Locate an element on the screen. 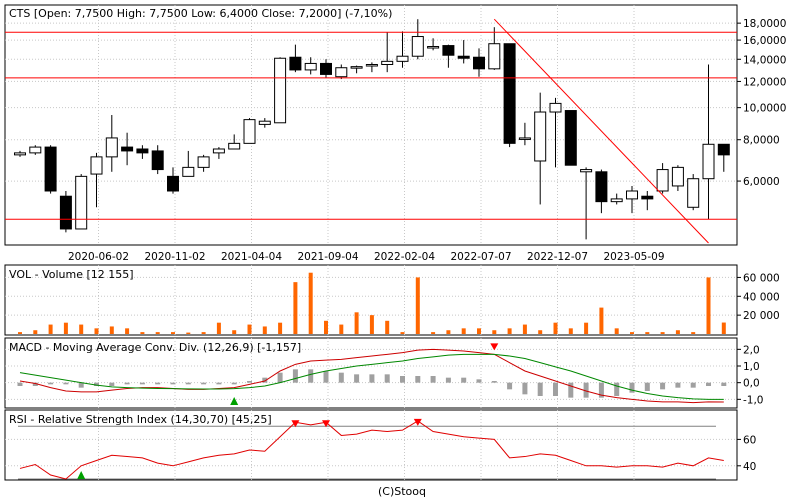 The height and width of the screenshot is (504, 800). macd-y-tick-label: 1,0 is located at coordinates (751, 367).